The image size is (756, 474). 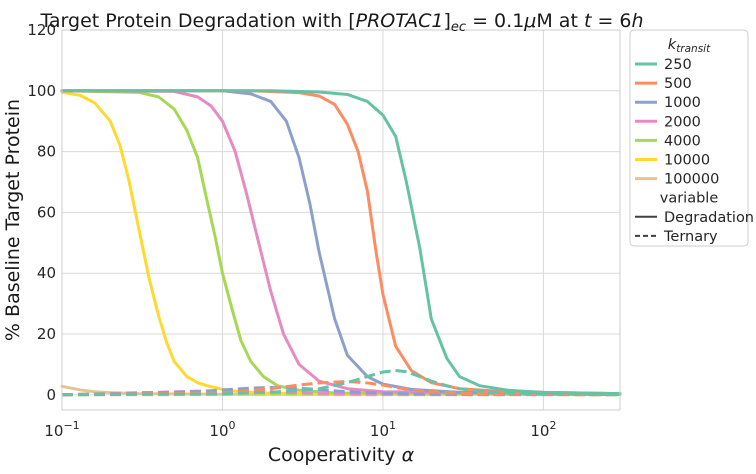 I want to click on legend-label-250: 250, so click(x=678, y=65).